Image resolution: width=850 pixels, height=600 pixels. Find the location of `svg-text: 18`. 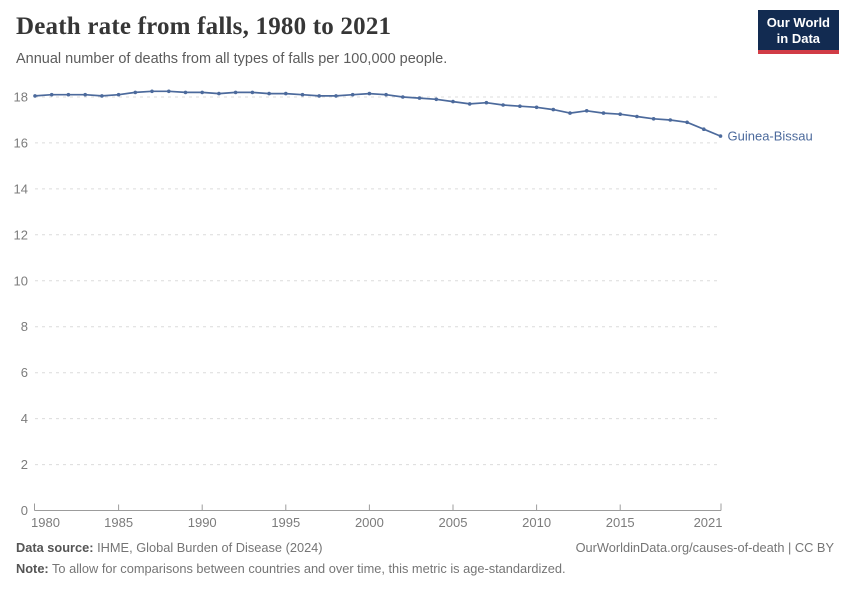

svg-text: 18 is located at coordinates (21, 97).